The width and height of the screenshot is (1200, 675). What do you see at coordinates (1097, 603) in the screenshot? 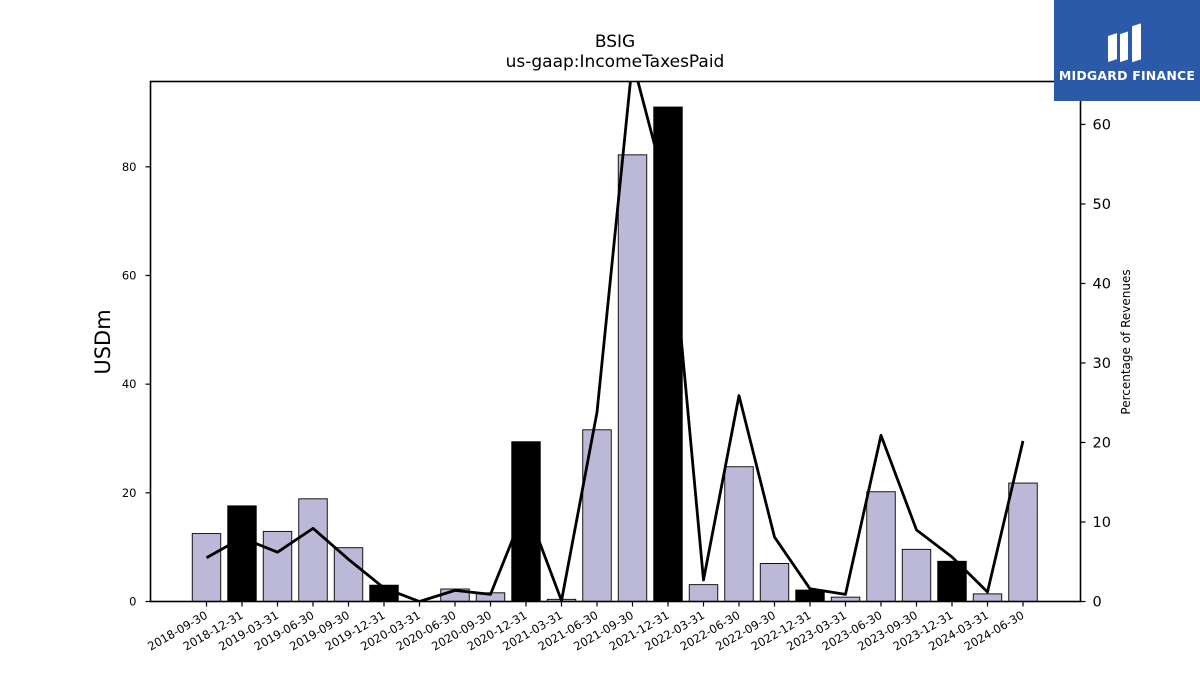
I see `y2-tick-label: 0` at bounding box center [1097, 603].